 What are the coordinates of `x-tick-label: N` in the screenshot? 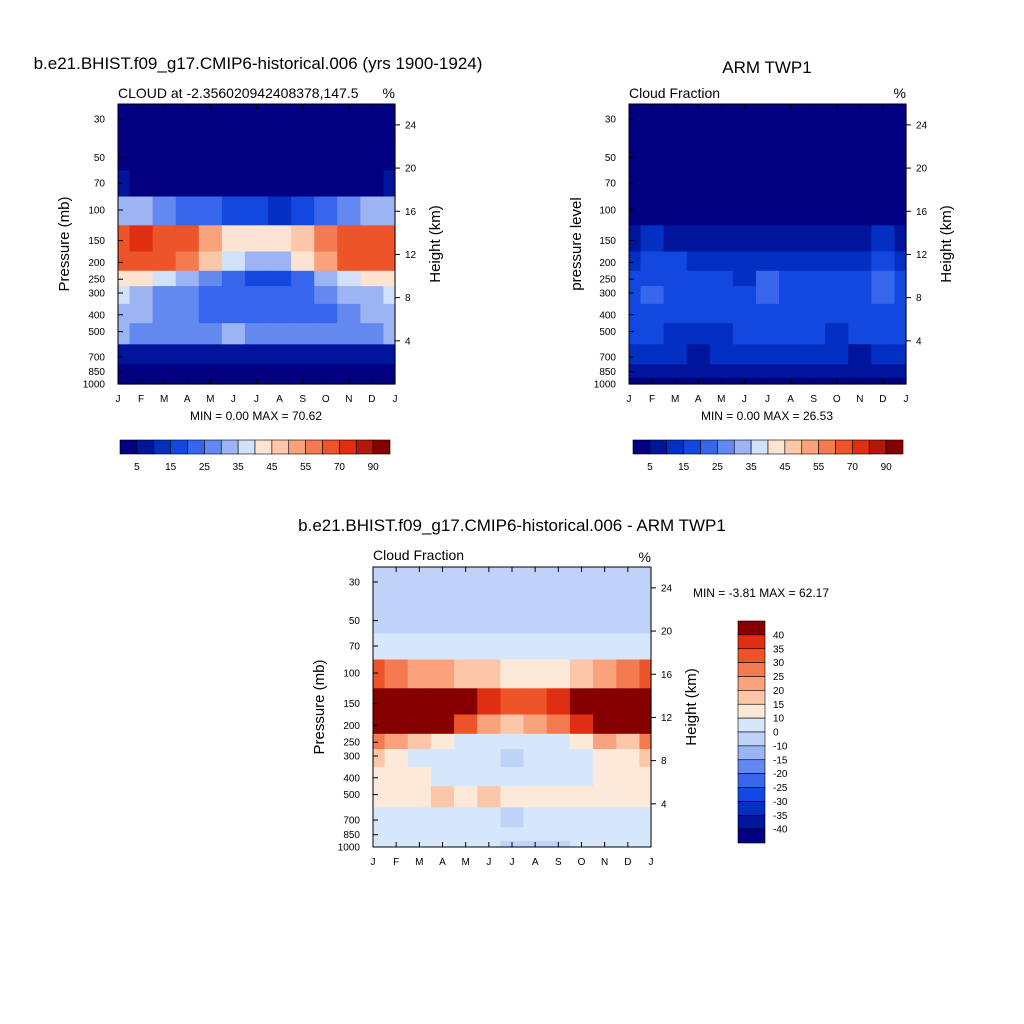 It's located at (348, 399).